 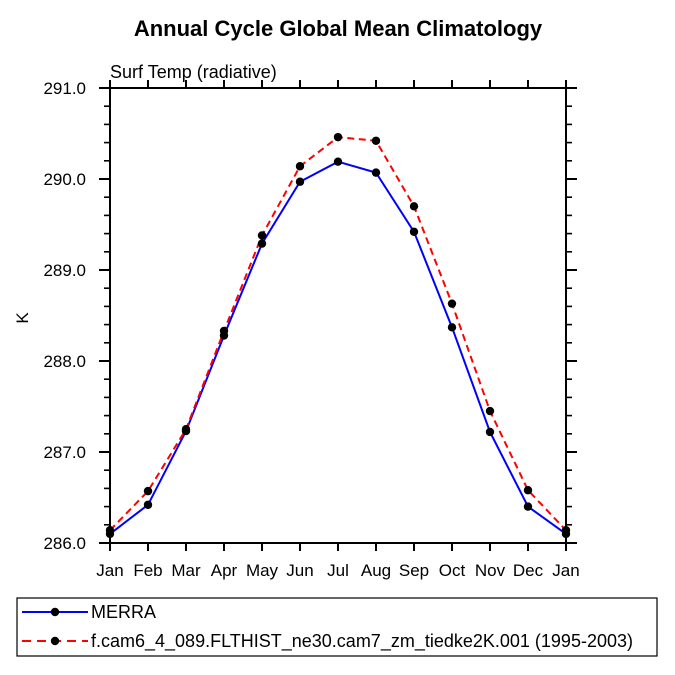 I want to click on x-tick-label: Sep, so click(x=414, y=570).